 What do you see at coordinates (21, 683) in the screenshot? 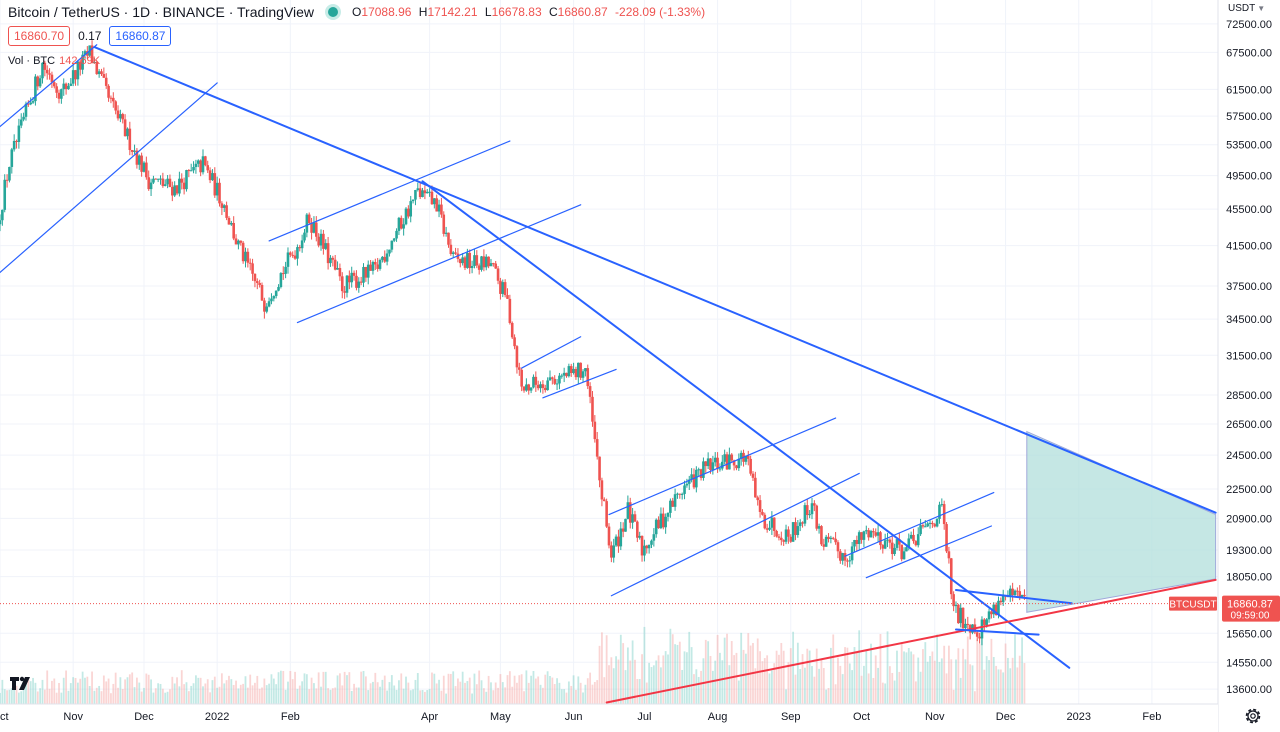
I see `tradingview-logo-icon` at bounding box center [21, 683].